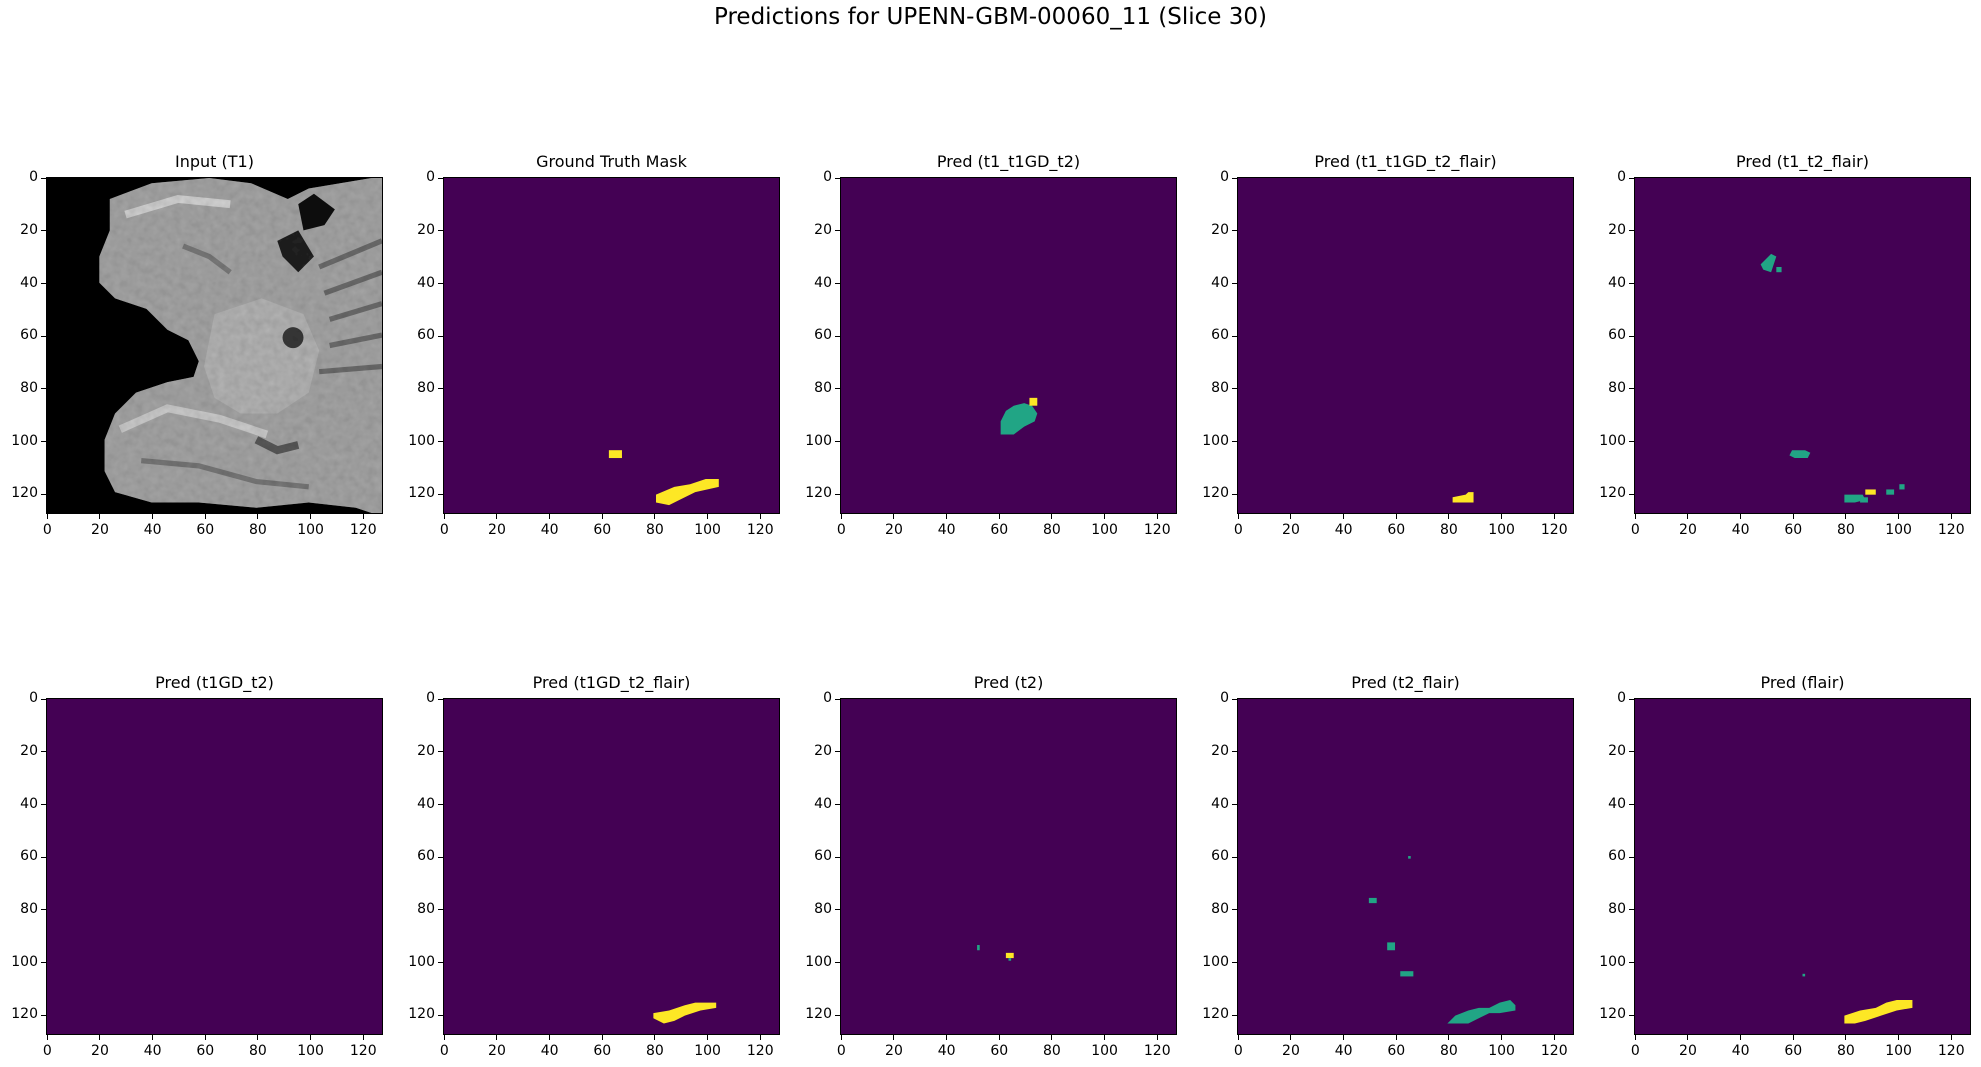 This screenshot has height=1067, width=1981. I want to click on panel-title: Pred (flair), so click(1802, 682).